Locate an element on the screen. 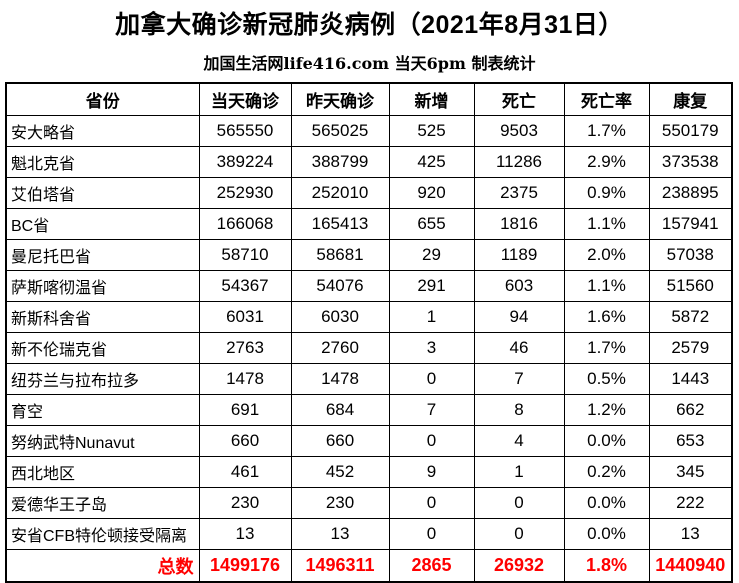 This screenshot has width=739, height=583. total-value-cell: 26932 is located at coordinates (519, 566).